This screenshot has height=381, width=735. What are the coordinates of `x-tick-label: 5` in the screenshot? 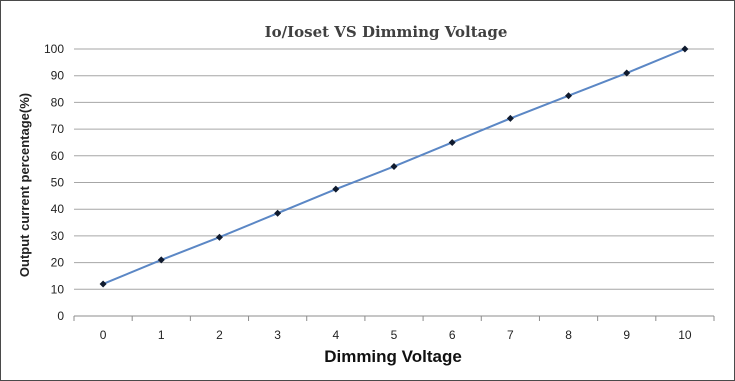 It's located at (394, 335).